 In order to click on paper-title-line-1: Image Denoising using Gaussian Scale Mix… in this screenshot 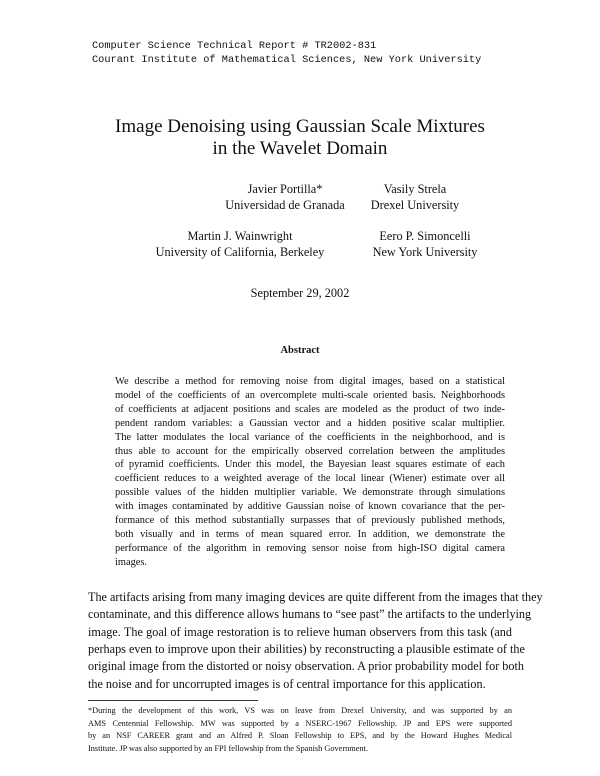, I will do `click(300, 126)`.